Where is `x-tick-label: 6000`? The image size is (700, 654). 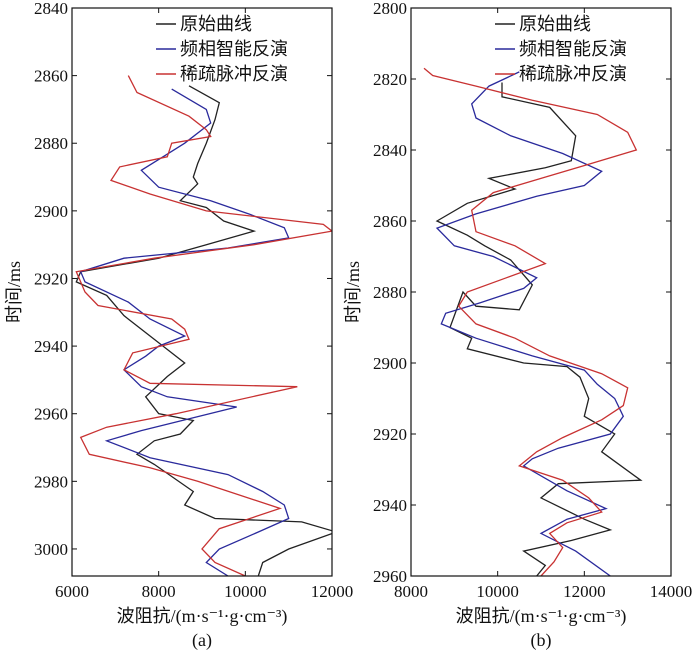
x-tick-label: 6000 is located at coordinates (72, 591).